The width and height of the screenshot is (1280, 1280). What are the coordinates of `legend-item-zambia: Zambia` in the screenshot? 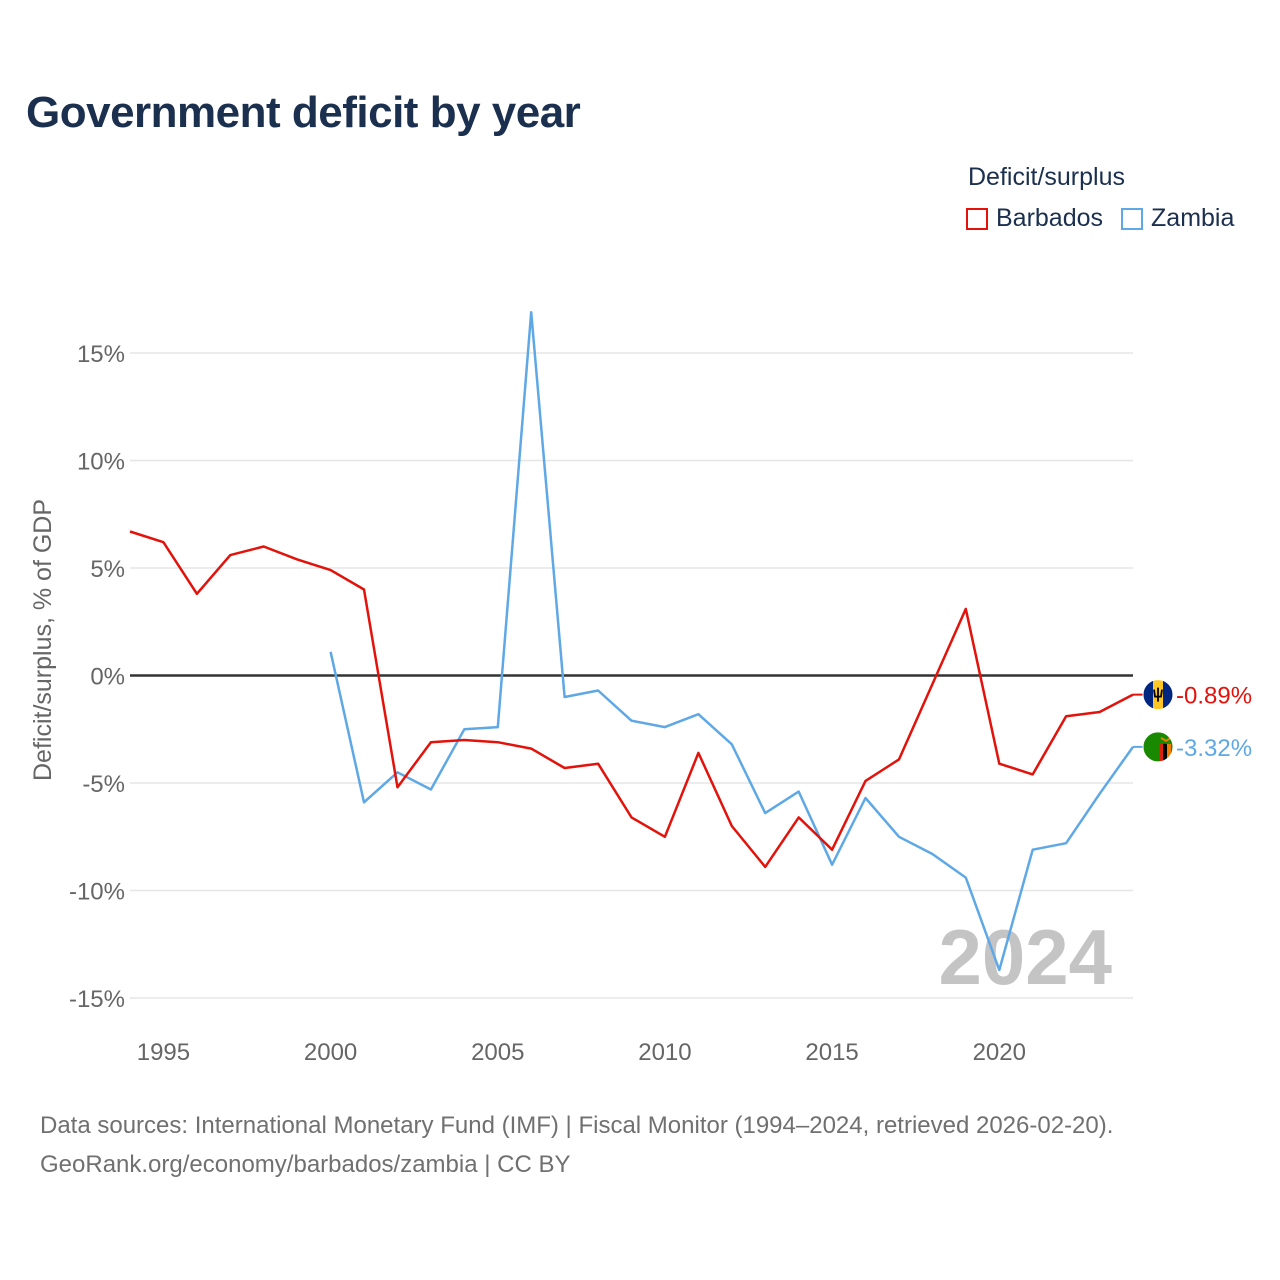 It's located at (1177, 218).